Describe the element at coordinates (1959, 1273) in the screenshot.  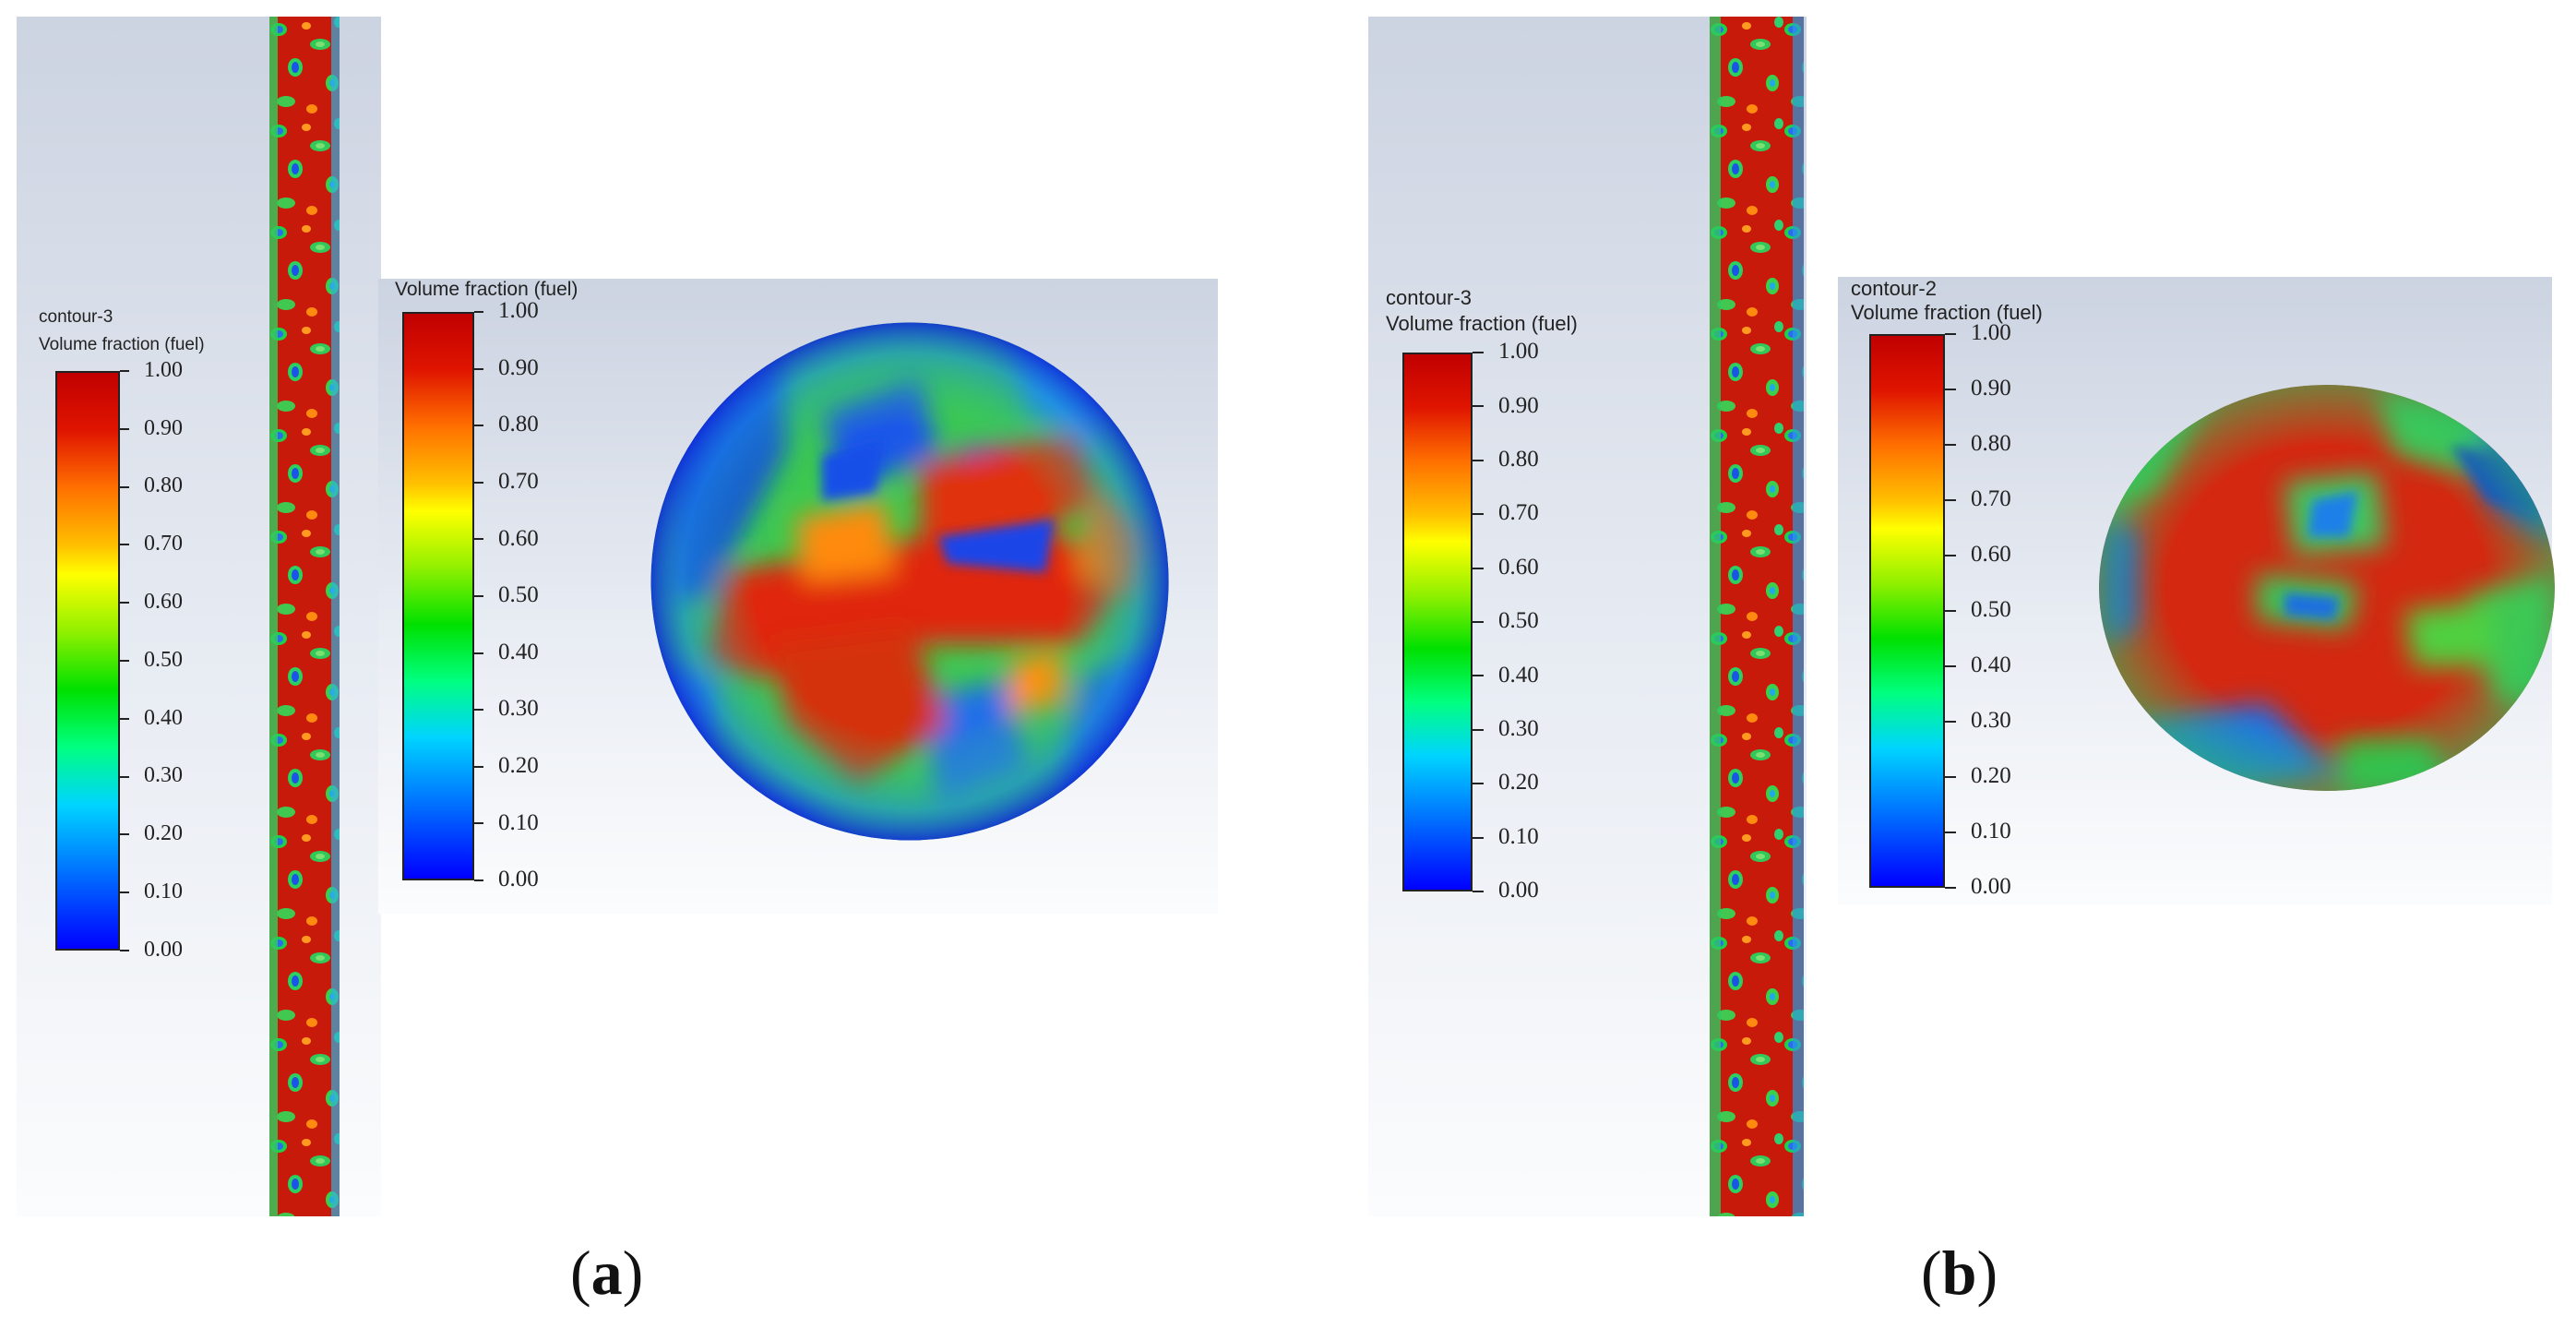
I see `panel-label-b: (b)` at that location.